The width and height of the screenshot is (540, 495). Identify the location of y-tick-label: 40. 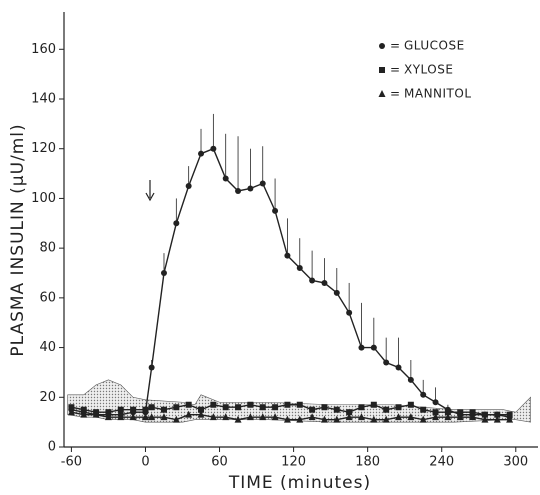
(47, 347).